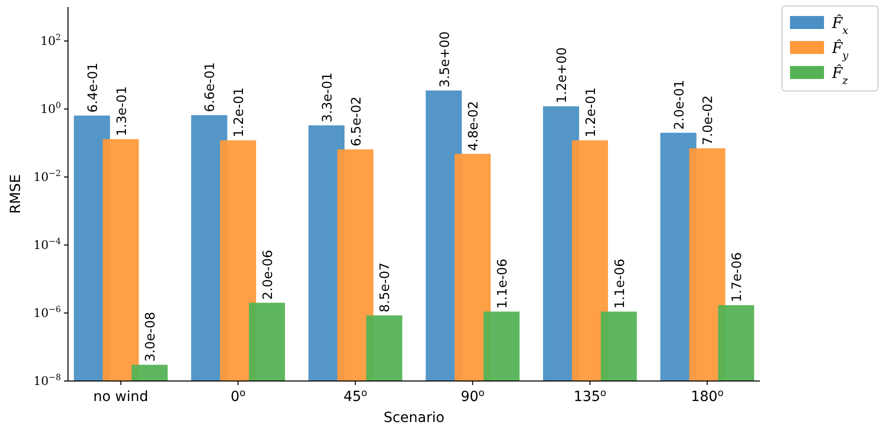 The width and height of the screenshot is (884, 428). What do you see at coordinates (414, 418) in the screenshot?
I see `x-axis-title: Scenario` at bounding box center [414, 418].